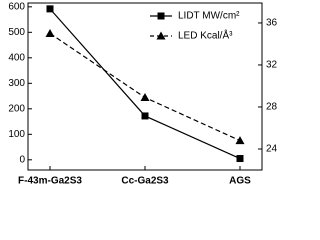 The image size is (320, 240). I want to click on y-tick-label: 300, so click(16, 83).